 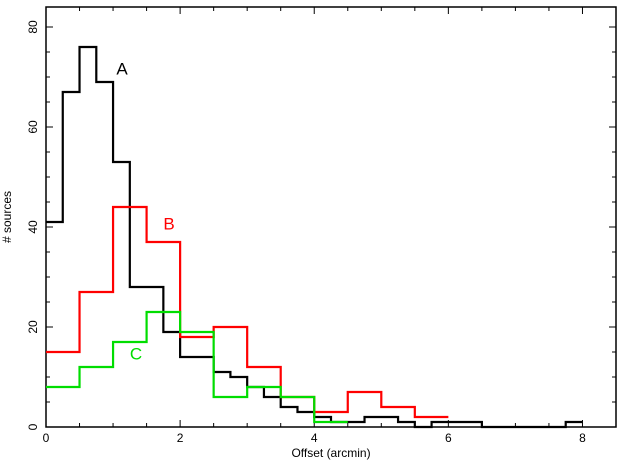 What do you see at coordinates (180, 438) in the screenshot?
I see `x-tick-label: 2` at bounding box center [180, 438].